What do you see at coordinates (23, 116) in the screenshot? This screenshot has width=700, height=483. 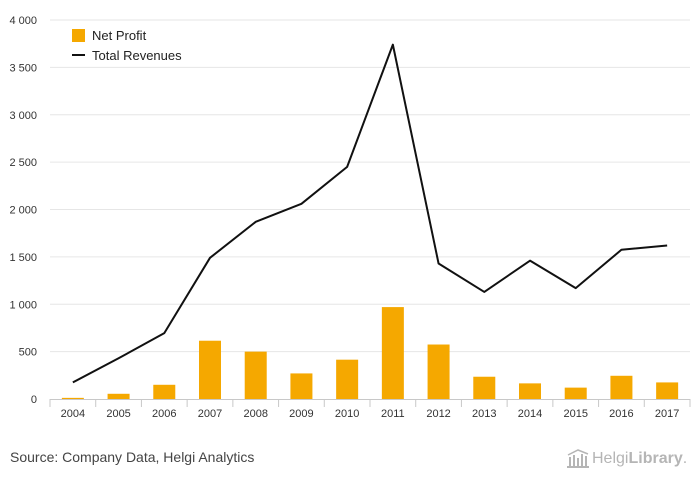 I see `y-tick-label: 3 000` at bounding box center [23, 116].